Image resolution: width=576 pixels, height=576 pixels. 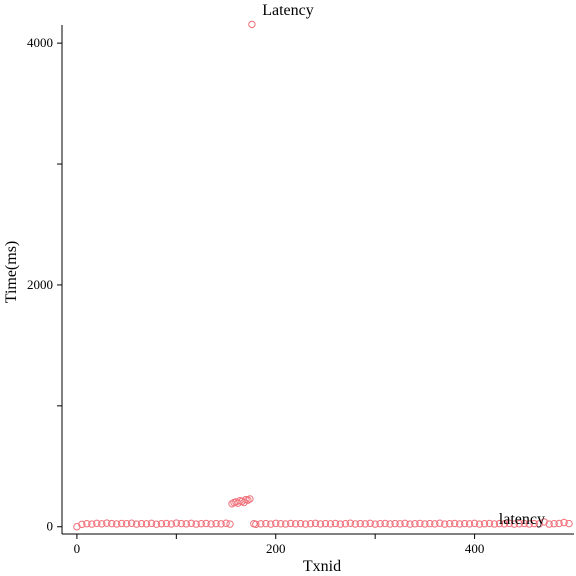 What do you see at coordinates (40, 42) in the screenshot?
I see `y-tick-label: 4000` at bounding box center [40, 42].